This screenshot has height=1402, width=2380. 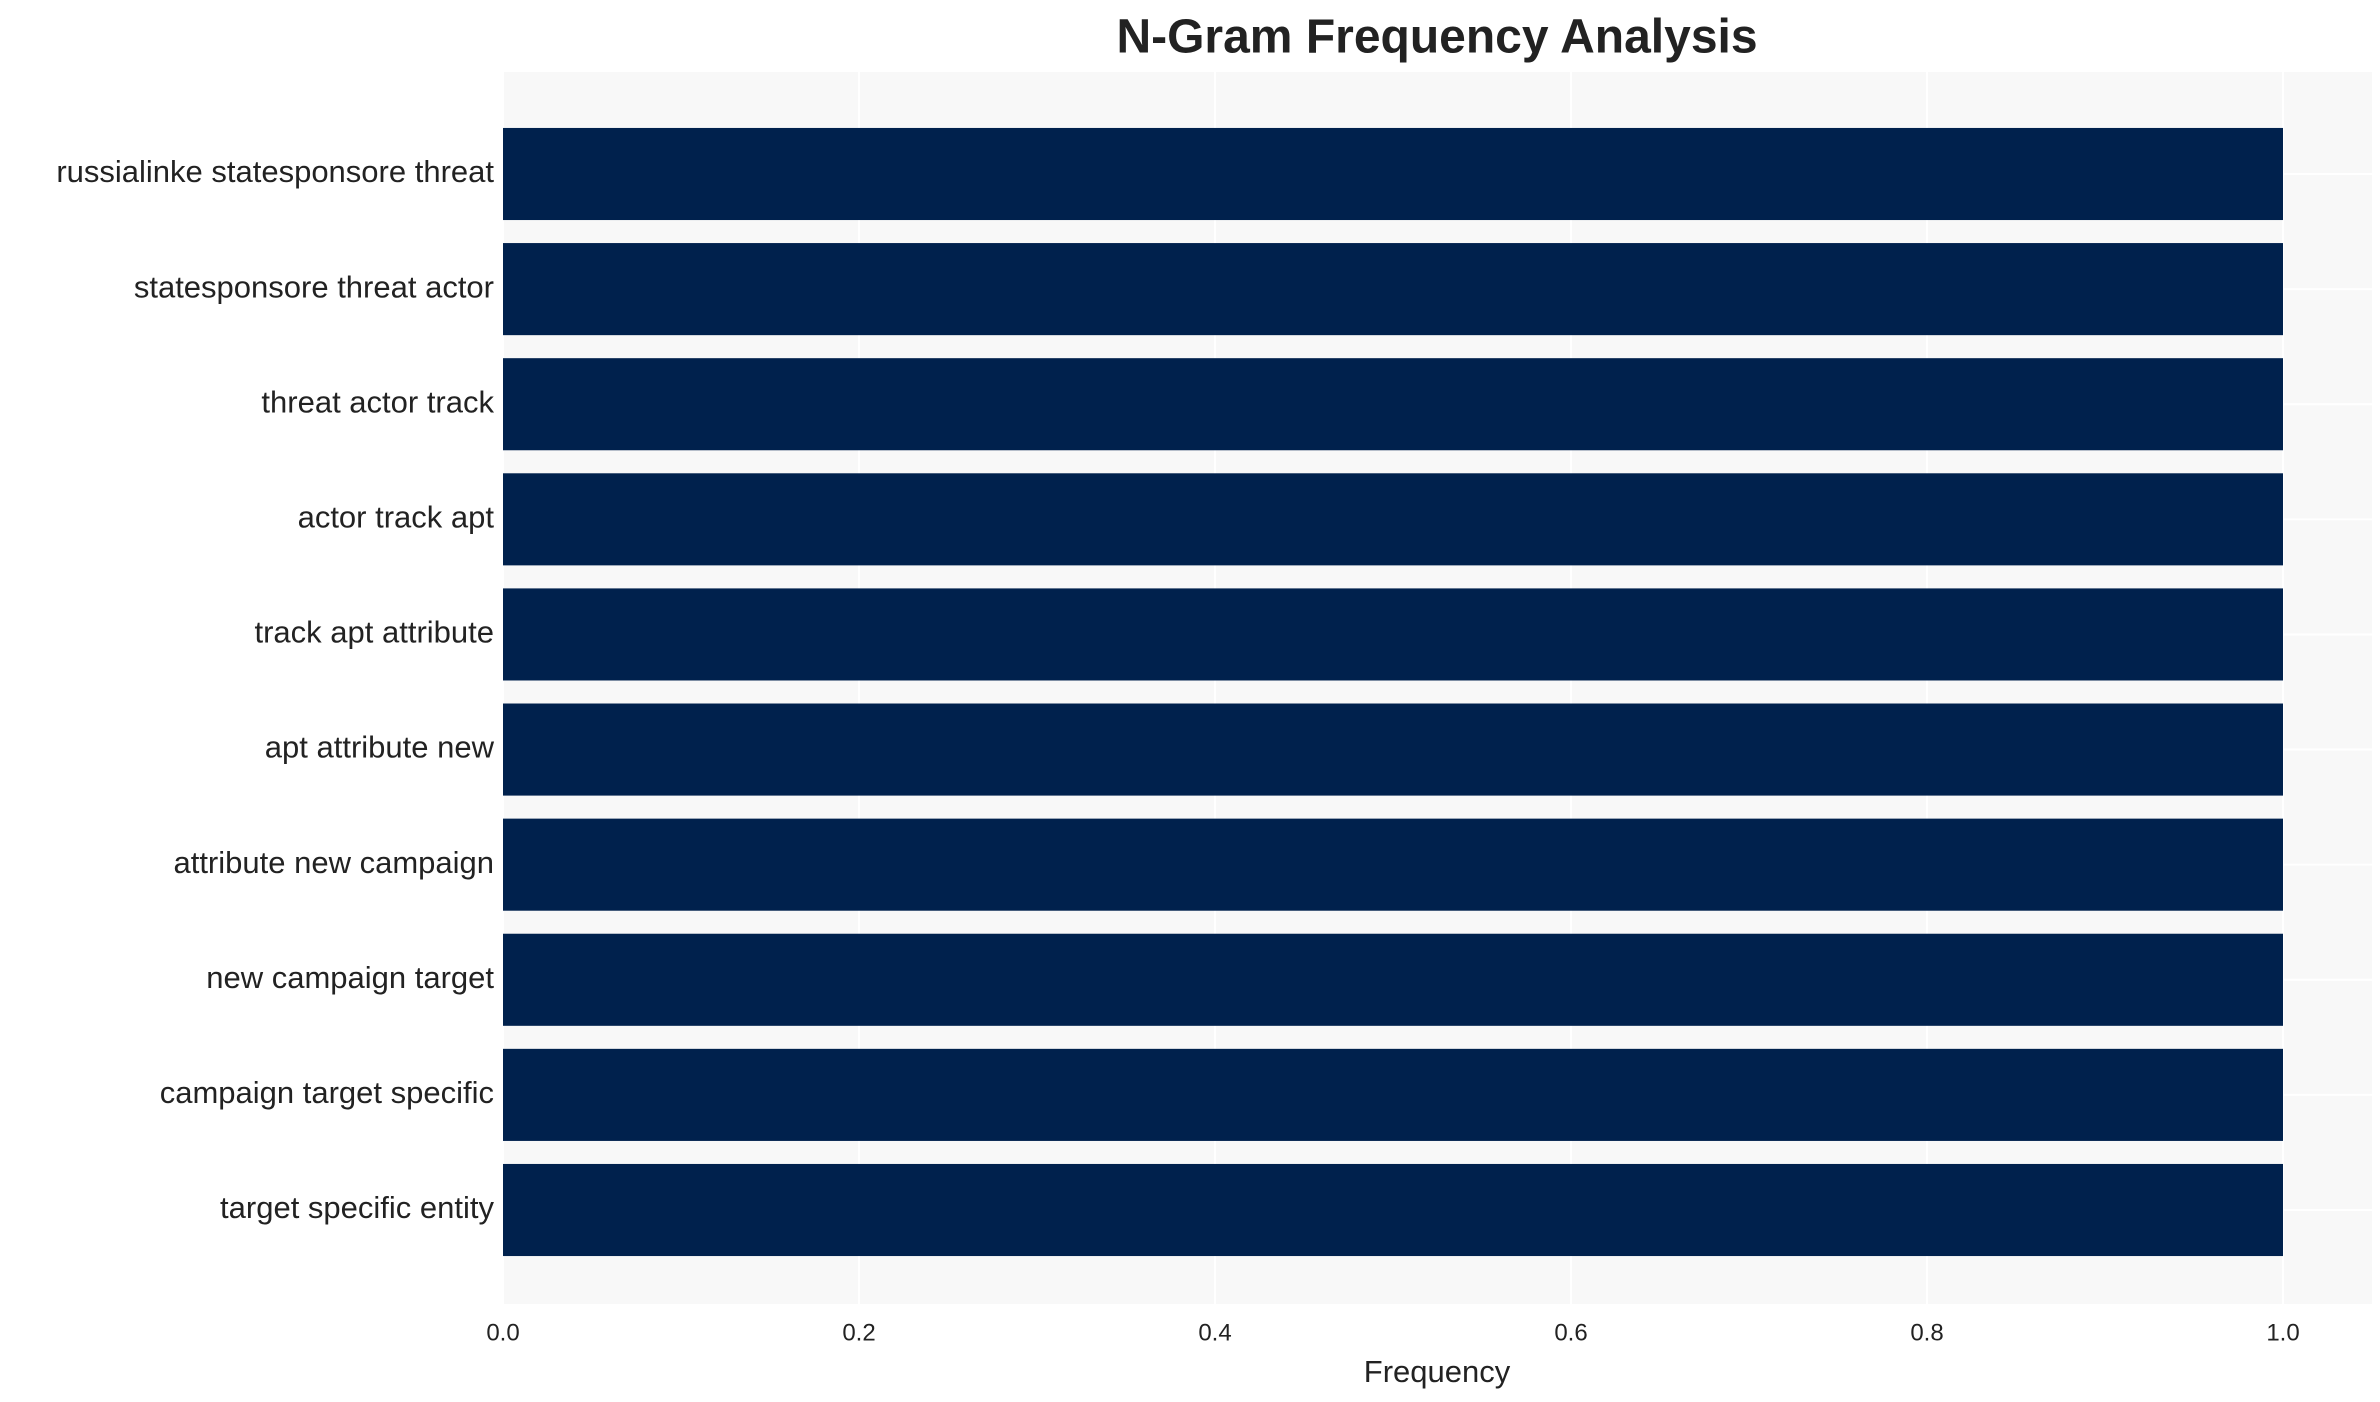 I want to click on y-tick-label: russialinke statesponsore threat, so click(x=275, y=171).